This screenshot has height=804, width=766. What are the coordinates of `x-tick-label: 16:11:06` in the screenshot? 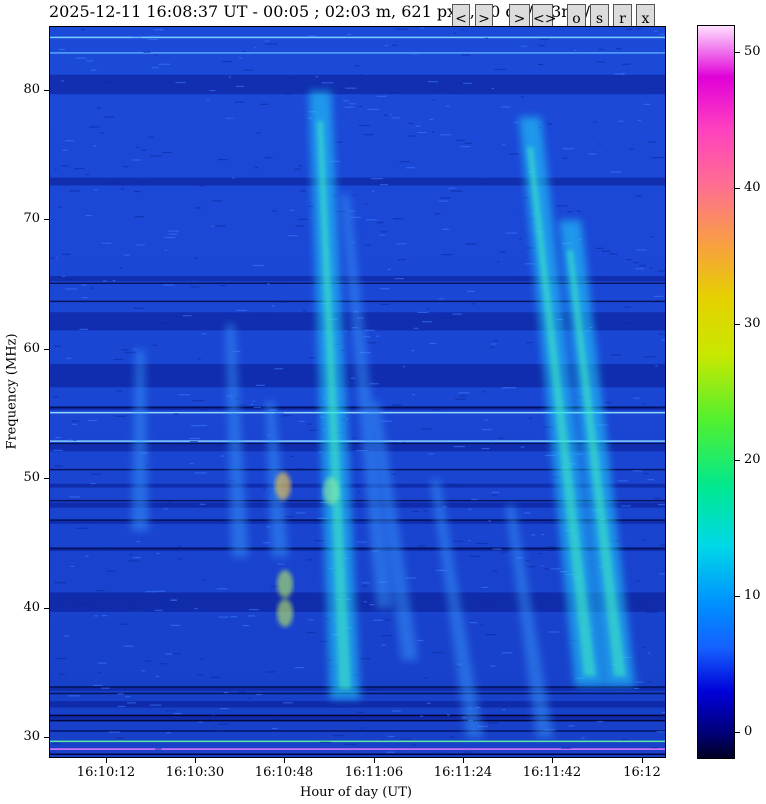 It's located at (374, 772).